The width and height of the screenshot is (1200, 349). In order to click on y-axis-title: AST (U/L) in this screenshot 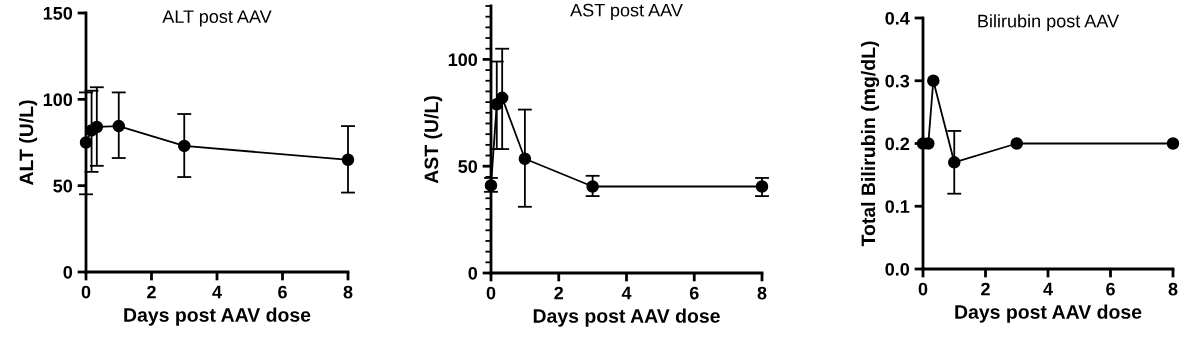, I will do `click(433, 140)`.